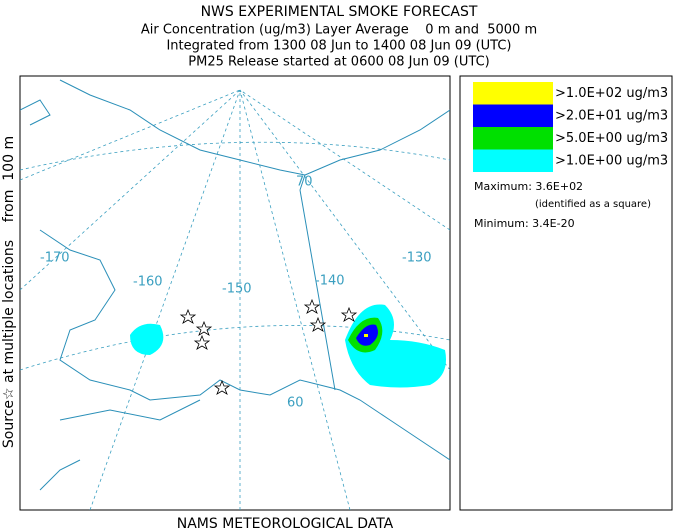  What do you see at coordinates (524, 223) in the screenshot?
I see `minimum: Minimum: 3.4E-20` at bounding box center [524, 223].